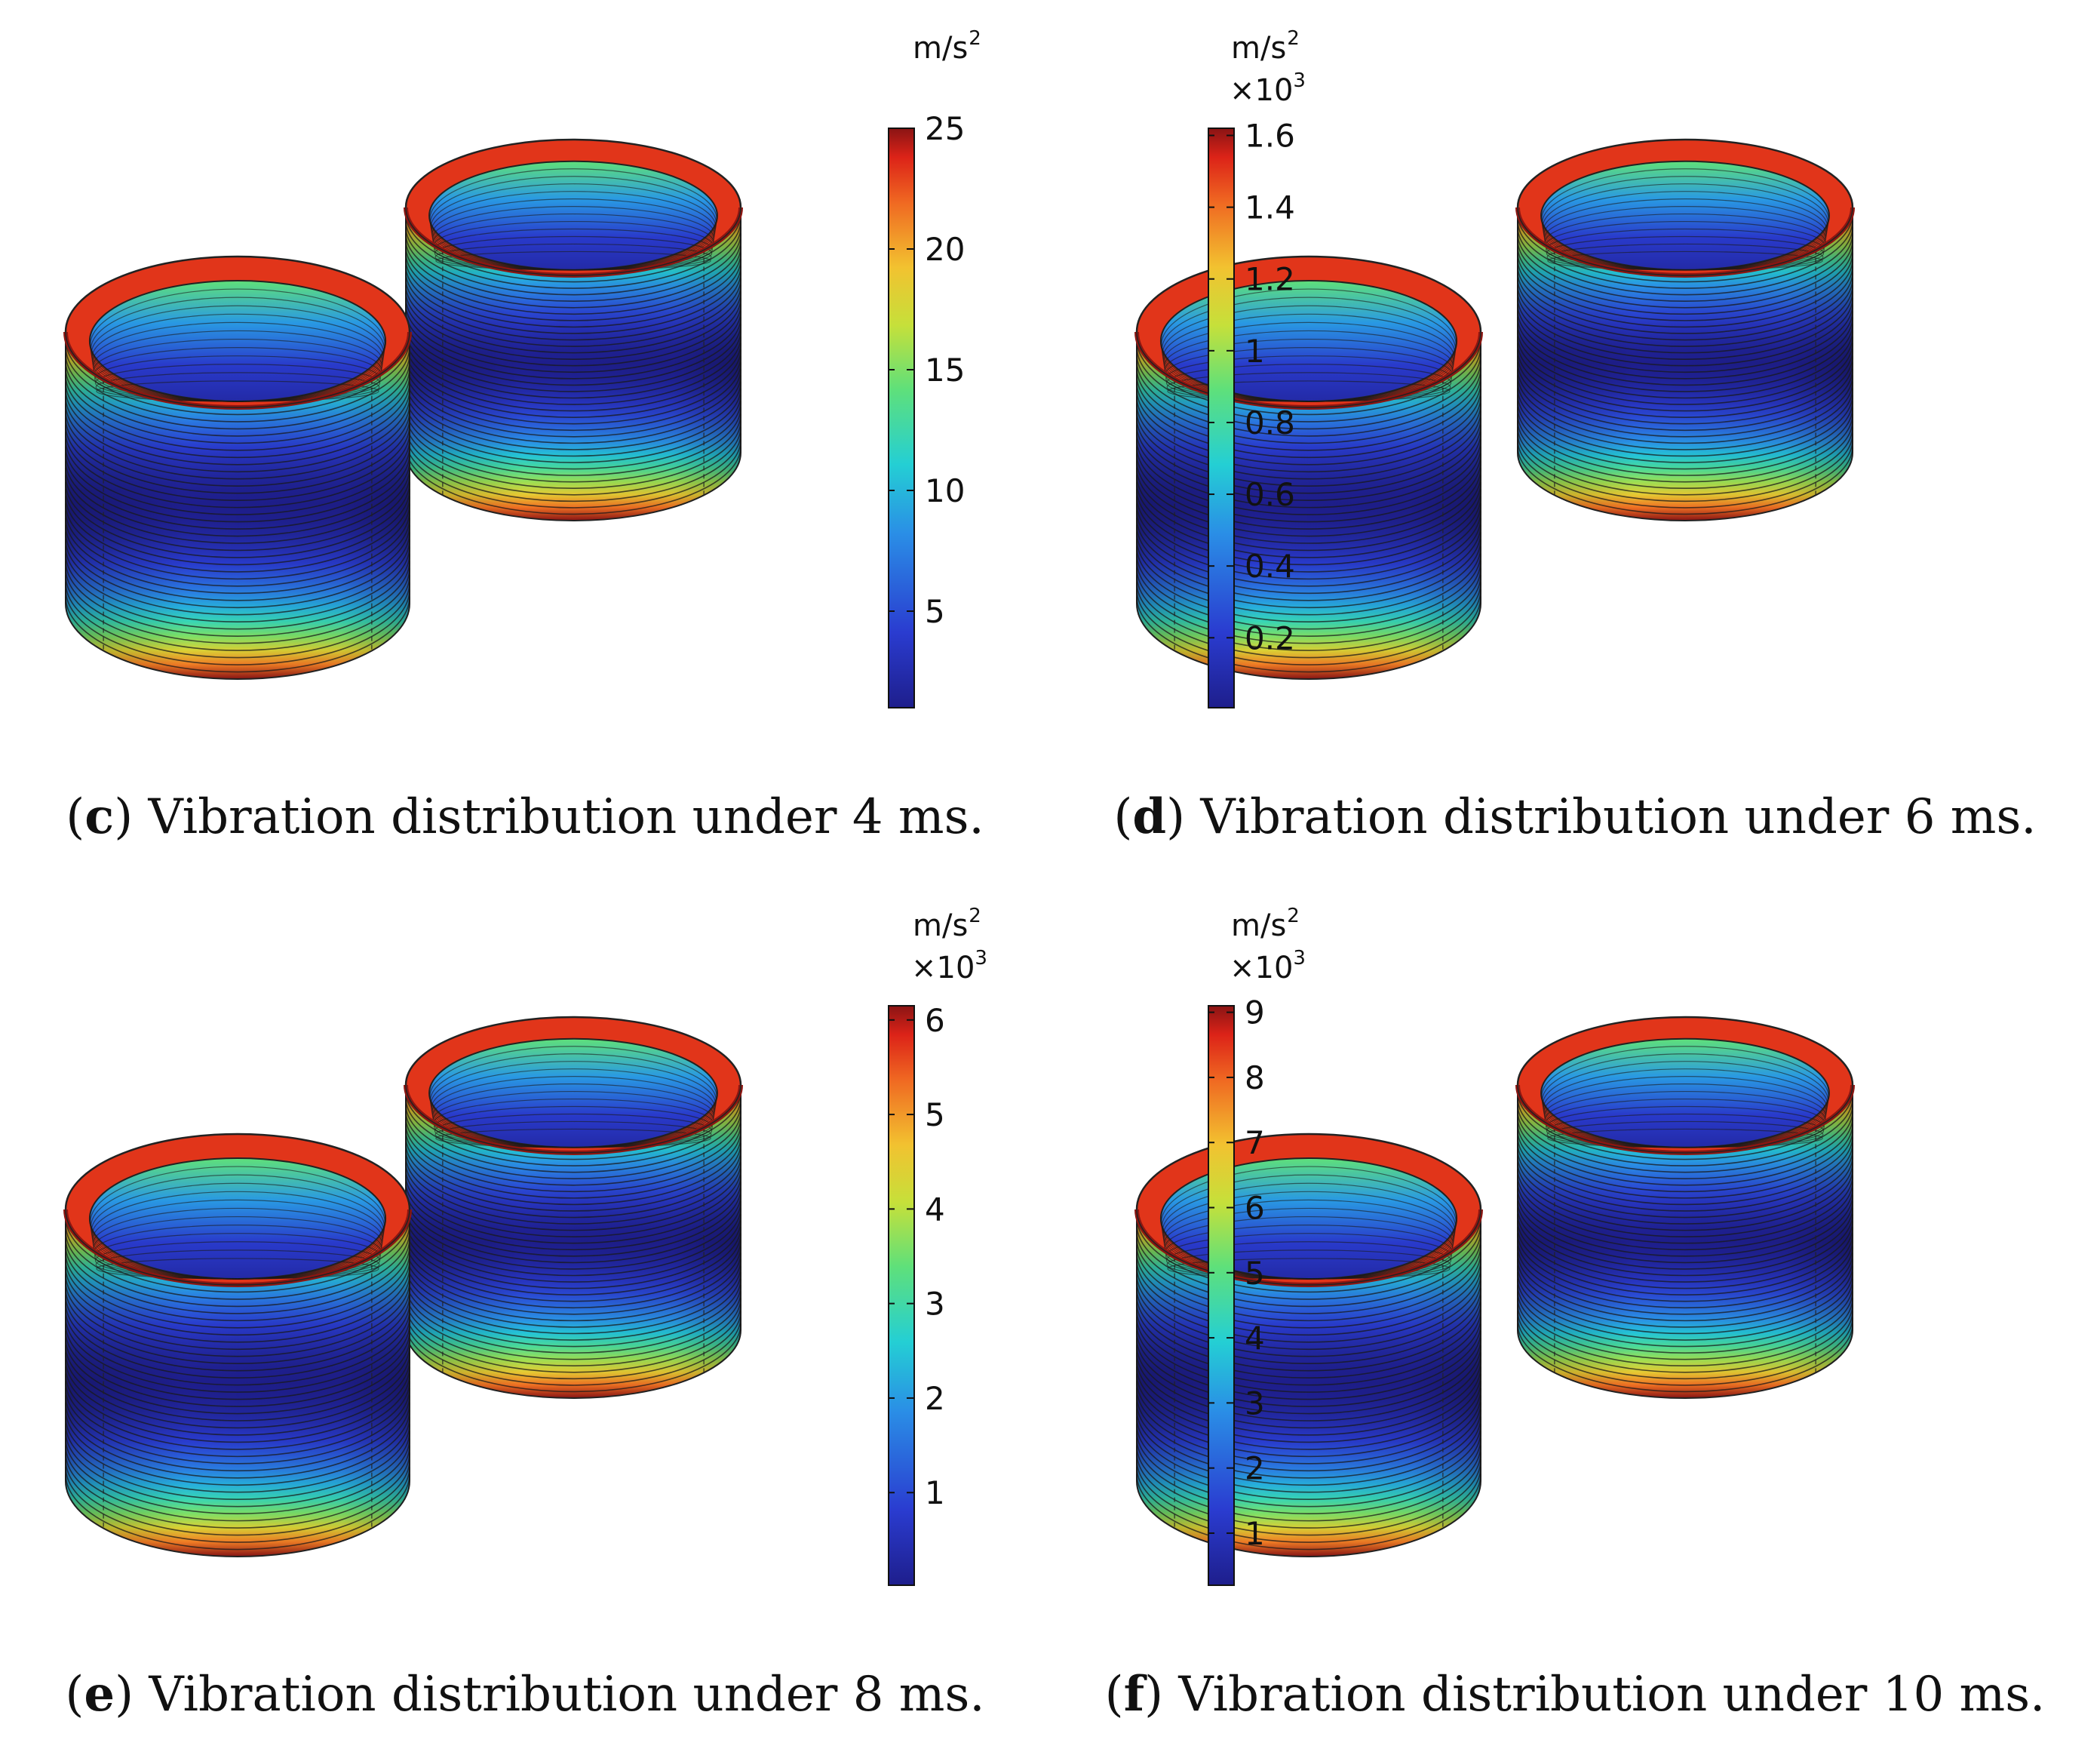 The height and width of the screenshot is (1755, 2100). I want to click on panel-e-scene: 1 2 3 4 5 6, so click(504, 1294).